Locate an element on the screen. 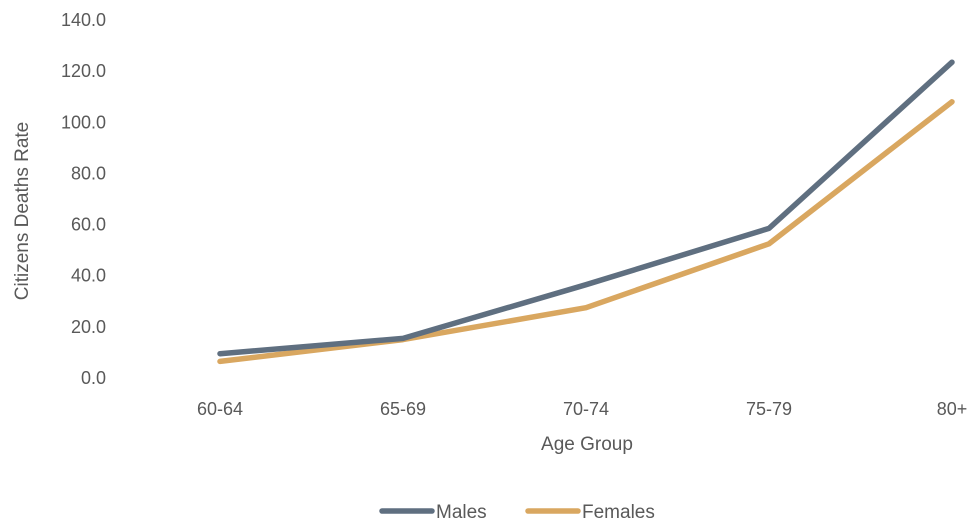 The height and width of the screenshot is (526, 972). x-tick-label: 75-79 is located at coordinates (769, 409).